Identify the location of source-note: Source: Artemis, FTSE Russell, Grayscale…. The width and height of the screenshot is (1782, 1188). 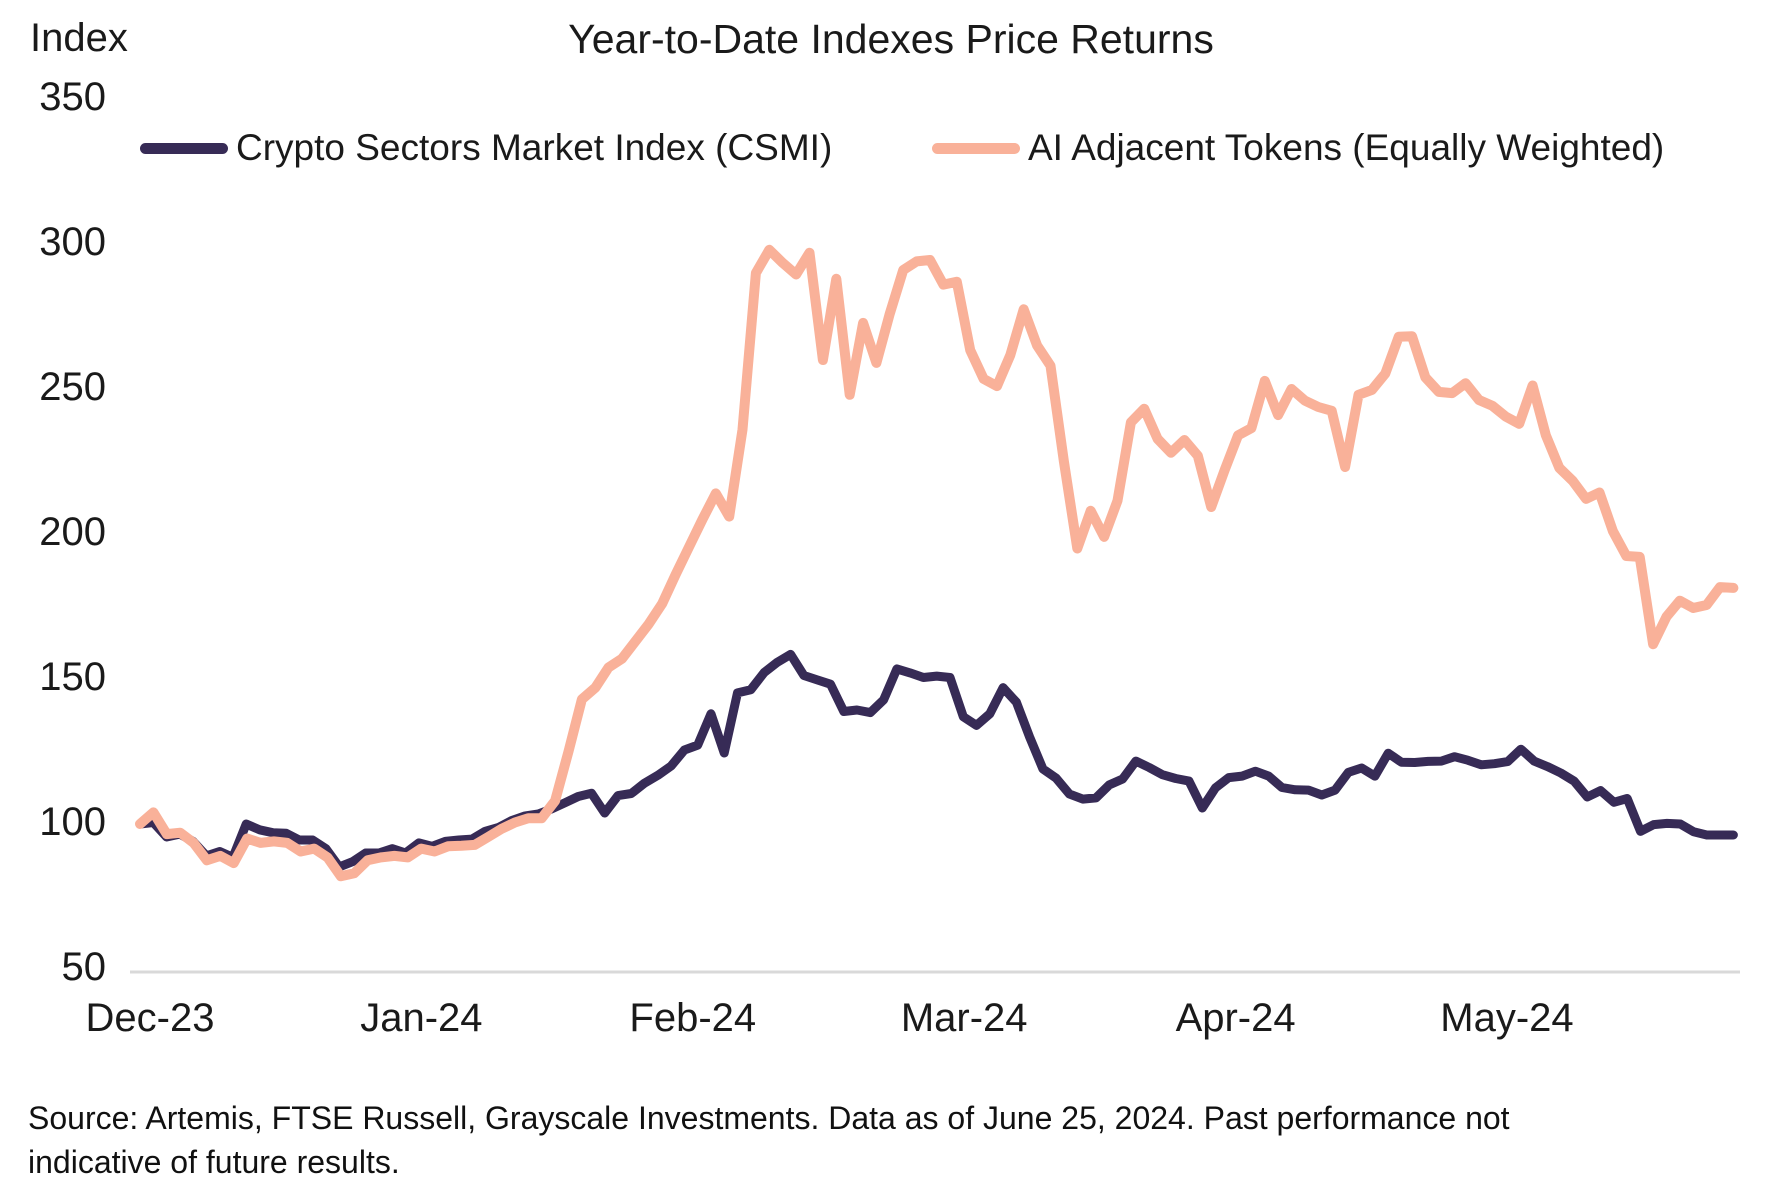
(769, 1140).